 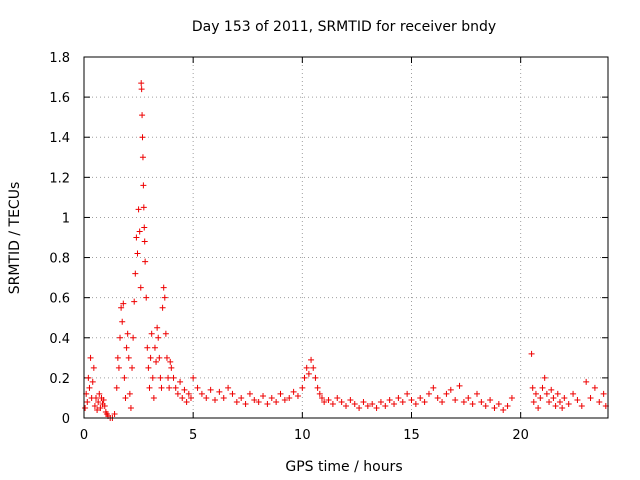 I want to click on y-tick-label: 0.8, so click(x=59, y=259).